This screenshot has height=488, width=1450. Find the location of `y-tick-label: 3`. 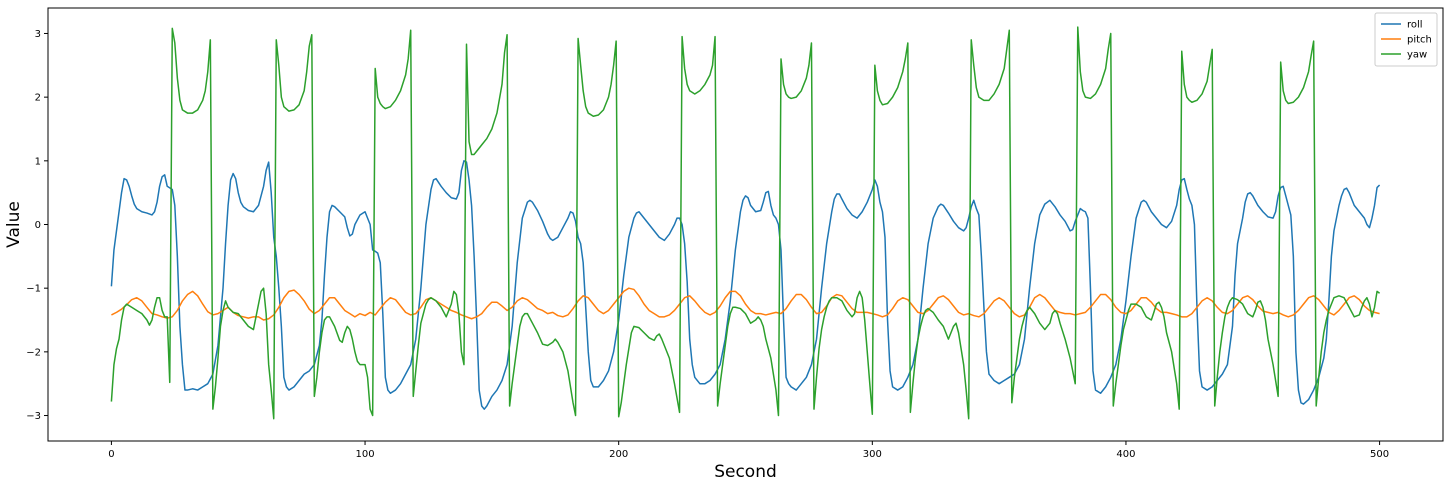

y-tick-label: 3 is located at coordinates (38, 34).